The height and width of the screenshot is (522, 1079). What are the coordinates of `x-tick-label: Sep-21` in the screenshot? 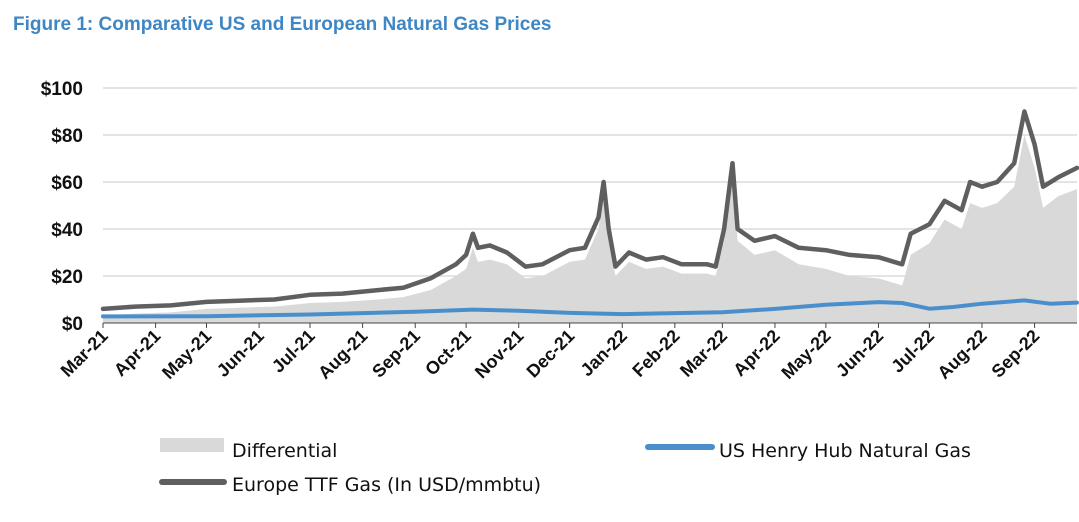 It's located at (396, 354).